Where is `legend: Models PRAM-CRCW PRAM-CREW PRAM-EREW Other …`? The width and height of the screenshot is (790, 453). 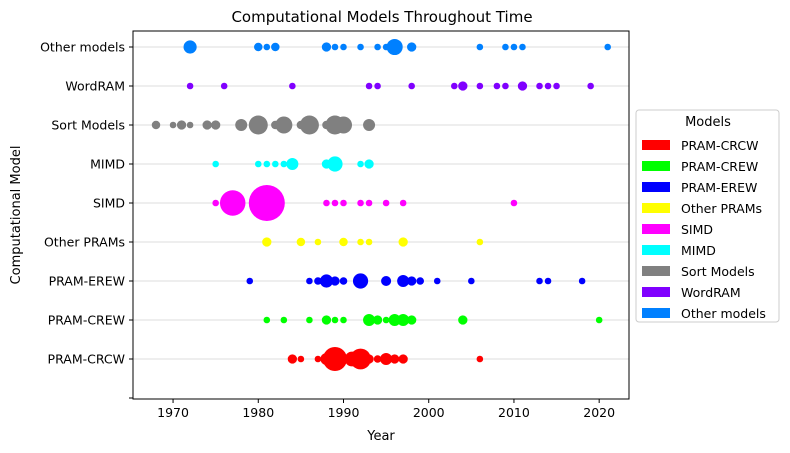 legend: Models PRAM-CRCW PRAM-CREW PRAM-EREW Other … is located at coordinates (707, 216).